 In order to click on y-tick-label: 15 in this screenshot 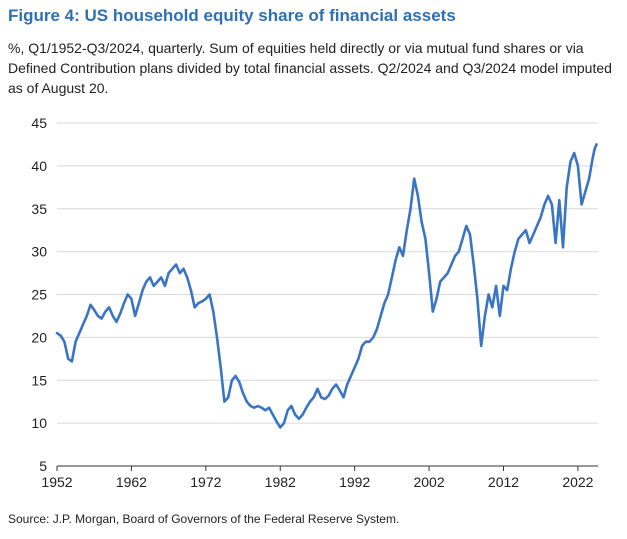, I will do `click(39, 380)`.